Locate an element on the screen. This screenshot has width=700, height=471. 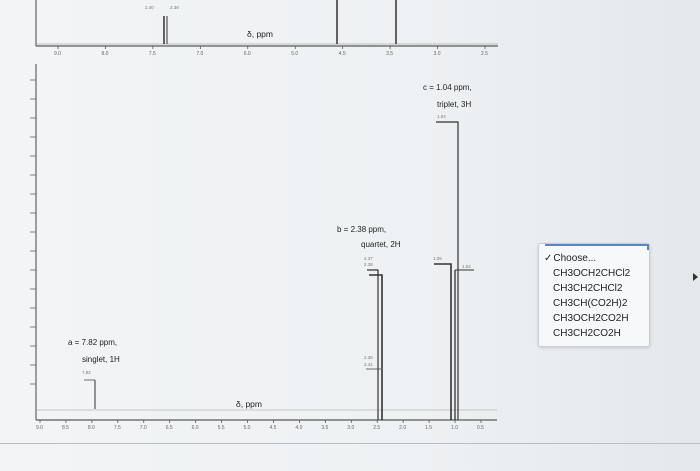
peak-b-shift-label: 2.41 is located at coordinates (368, 364).